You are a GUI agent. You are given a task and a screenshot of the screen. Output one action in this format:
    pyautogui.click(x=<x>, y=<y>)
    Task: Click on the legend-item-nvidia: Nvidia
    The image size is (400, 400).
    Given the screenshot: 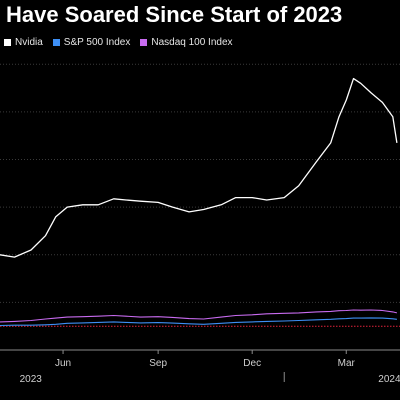 What is the action you would take?
    pyautogui.click(x=23, y=42)
    